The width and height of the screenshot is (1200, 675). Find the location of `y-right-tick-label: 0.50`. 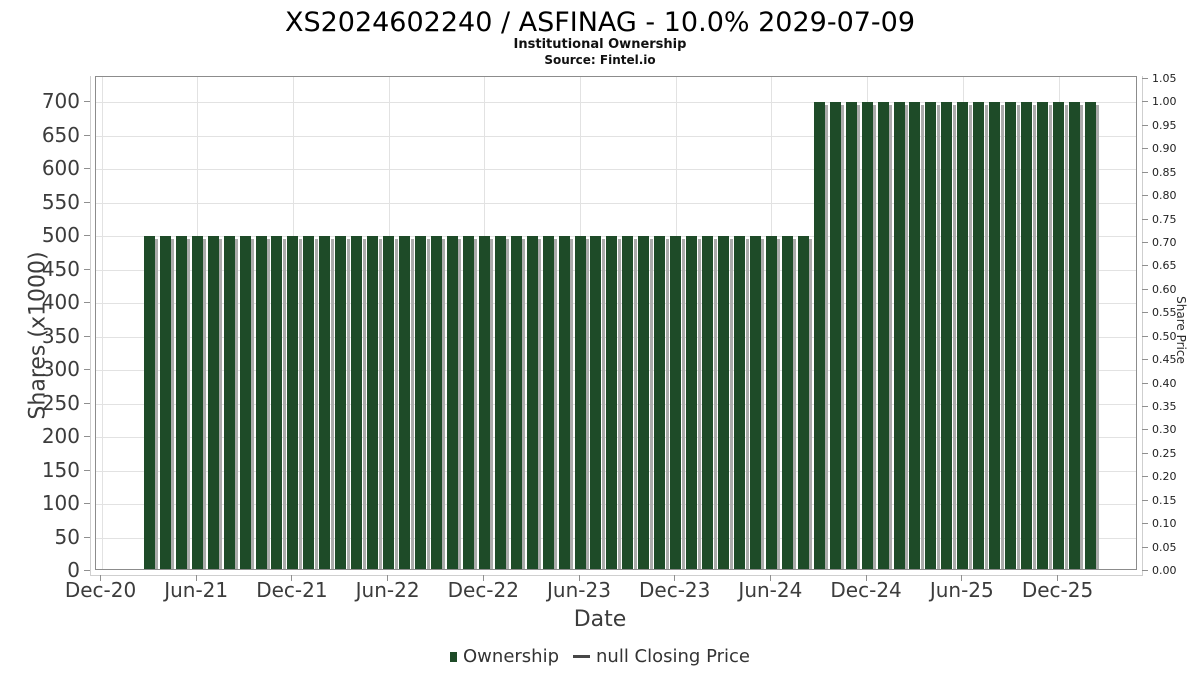

y-right-tick-label: 0.50 is located at coordinates (1164, 336).